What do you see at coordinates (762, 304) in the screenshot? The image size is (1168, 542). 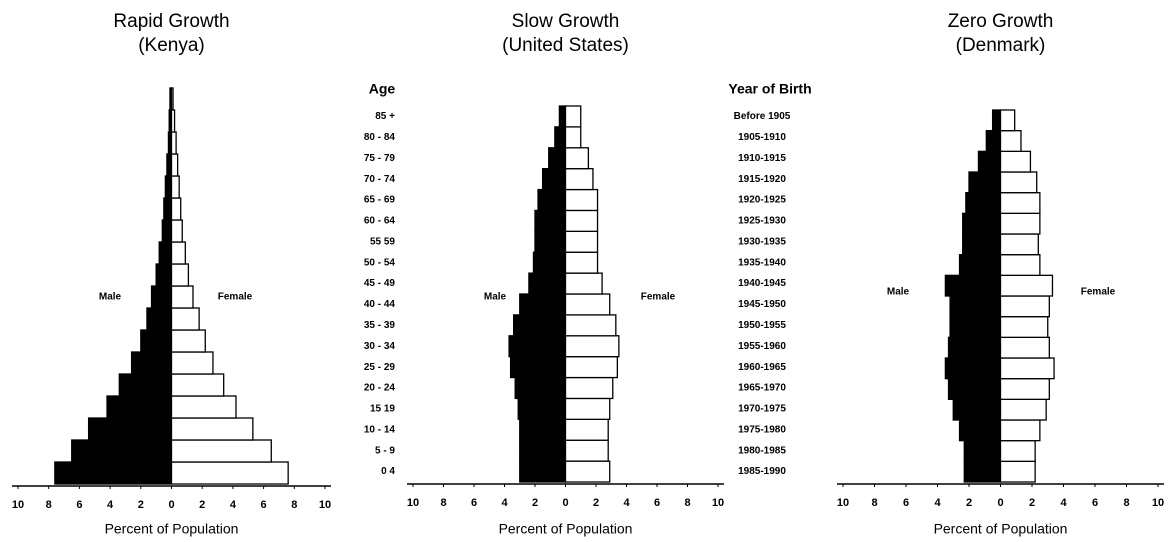 I see `birth-year-label: 1945-1950` at bounding box center [762, 304].